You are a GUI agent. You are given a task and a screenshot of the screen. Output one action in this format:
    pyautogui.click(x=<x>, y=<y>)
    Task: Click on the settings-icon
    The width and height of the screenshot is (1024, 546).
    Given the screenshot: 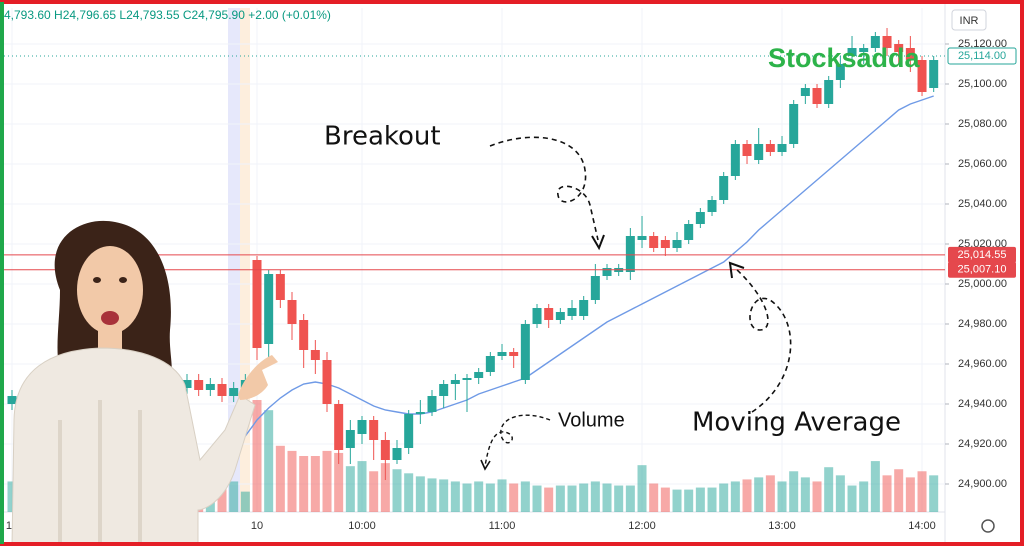 What is the action you would take?
    pyautogui.click(x=988, y=526)
    